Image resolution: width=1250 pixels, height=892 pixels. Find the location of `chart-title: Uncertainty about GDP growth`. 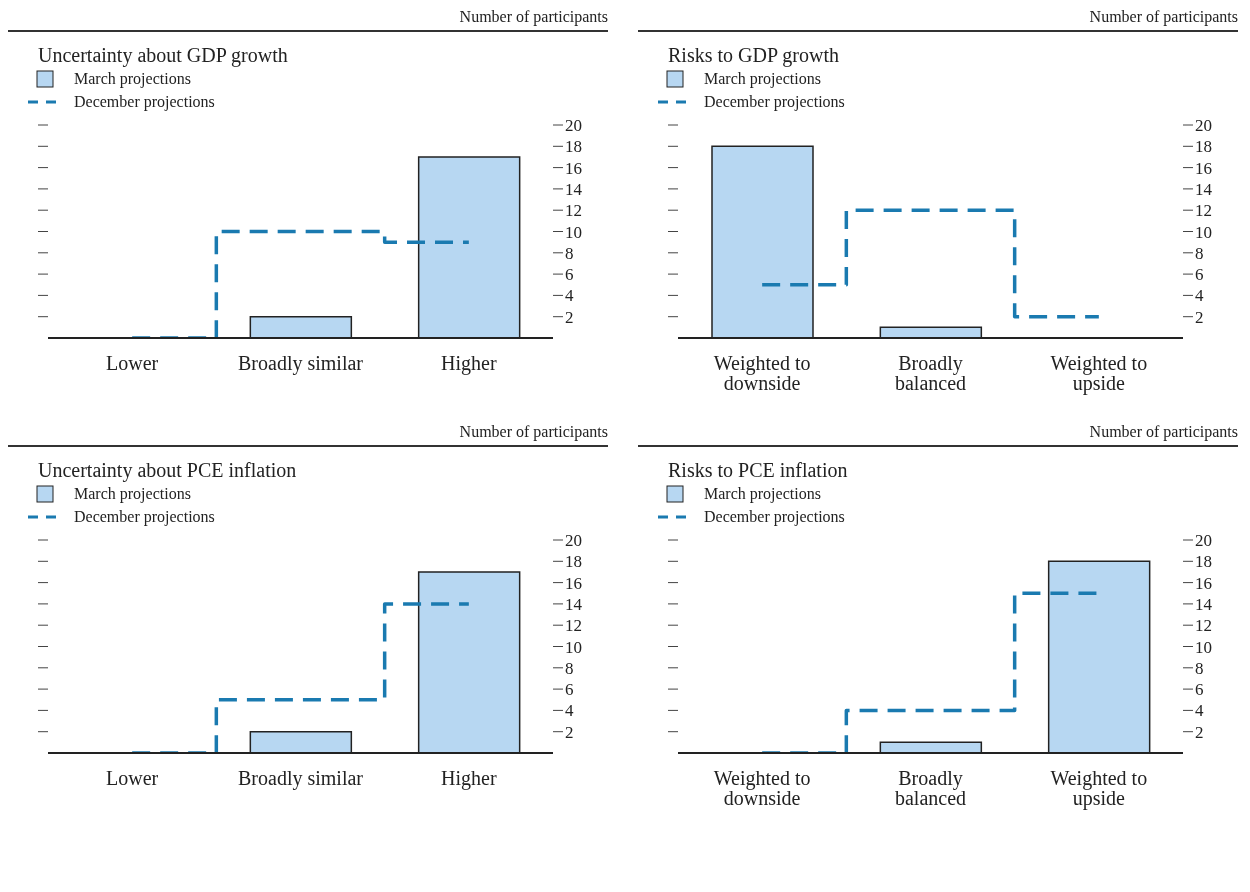

chart-title: Uncertainty about GDP growth is located at coordinates (163, 55).